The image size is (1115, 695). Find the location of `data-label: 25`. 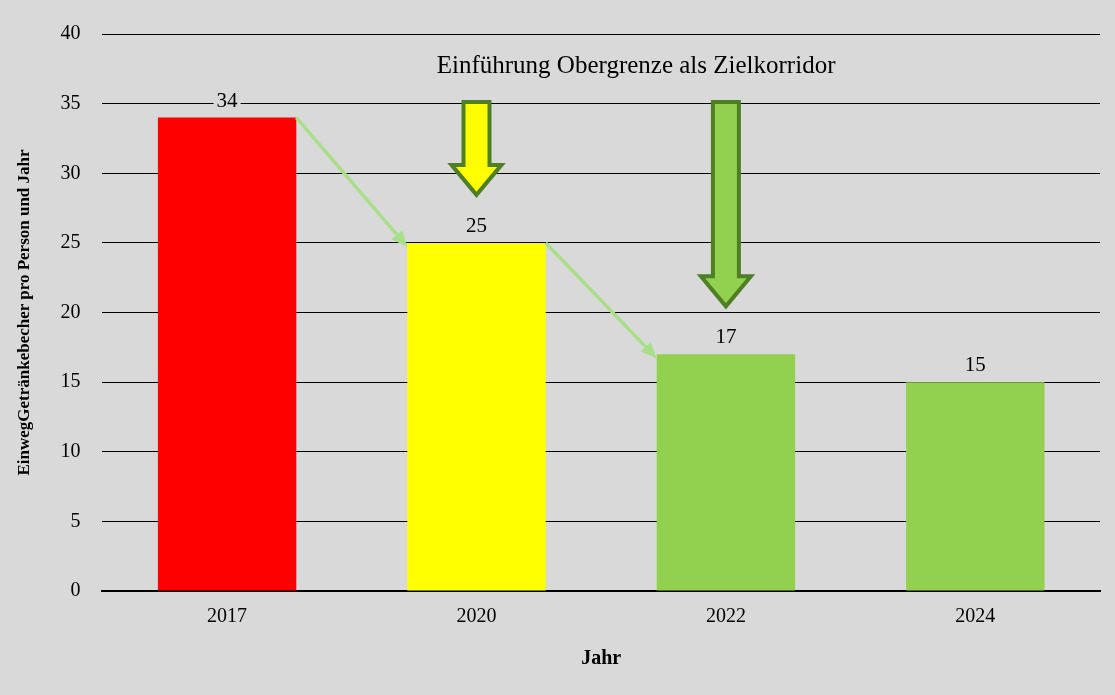

data-label: 25 is located at coordinates (476, 224).